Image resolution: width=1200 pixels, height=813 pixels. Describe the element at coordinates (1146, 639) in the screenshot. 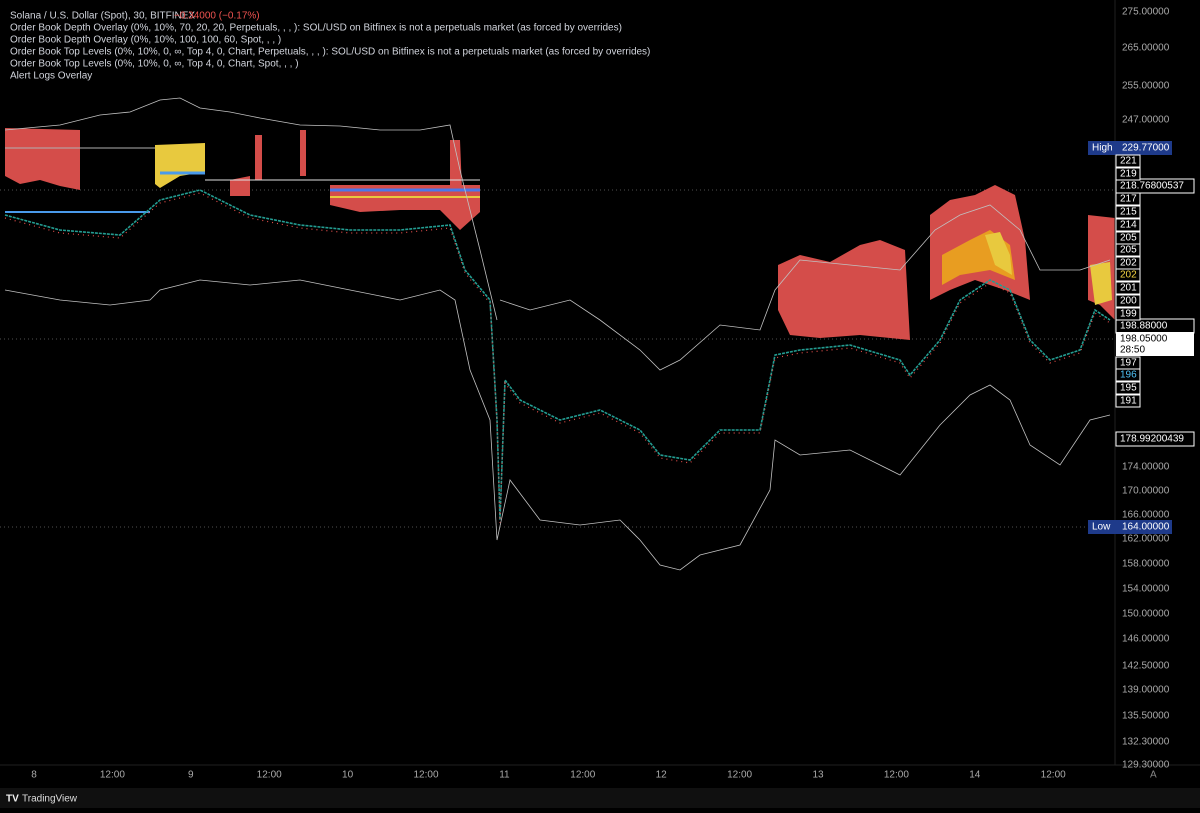

I see `price-label: 146.00000` at that location.